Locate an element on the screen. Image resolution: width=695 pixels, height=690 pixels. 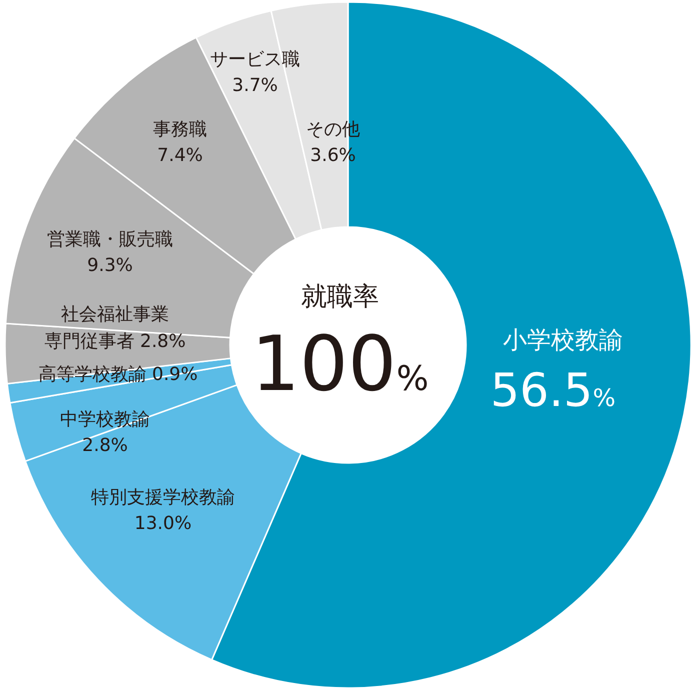
slice-label: 小学校教諭 is located at coordinates (563, 340).